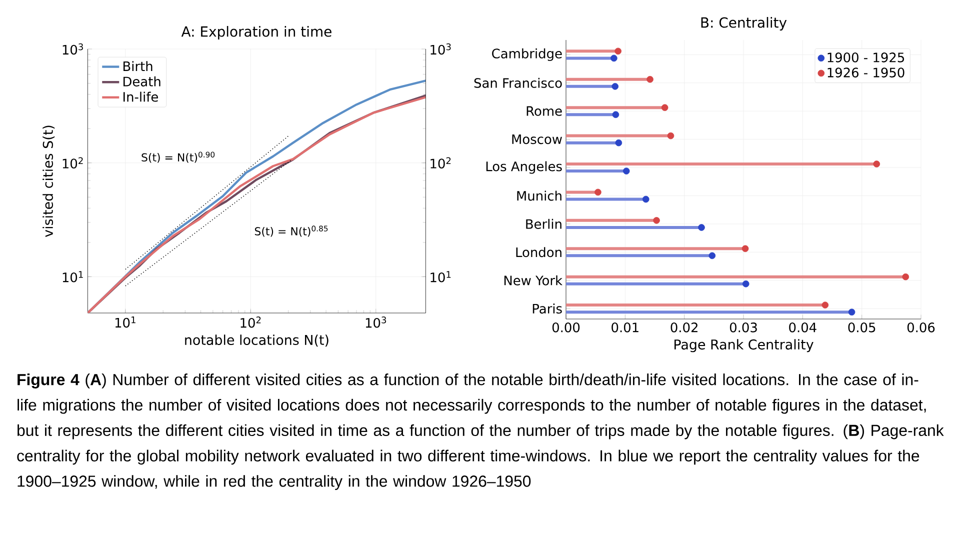  Describe the element at coordinates (684, 327) in the screenshot. I see `x-tick-label: 0.02` at that location.